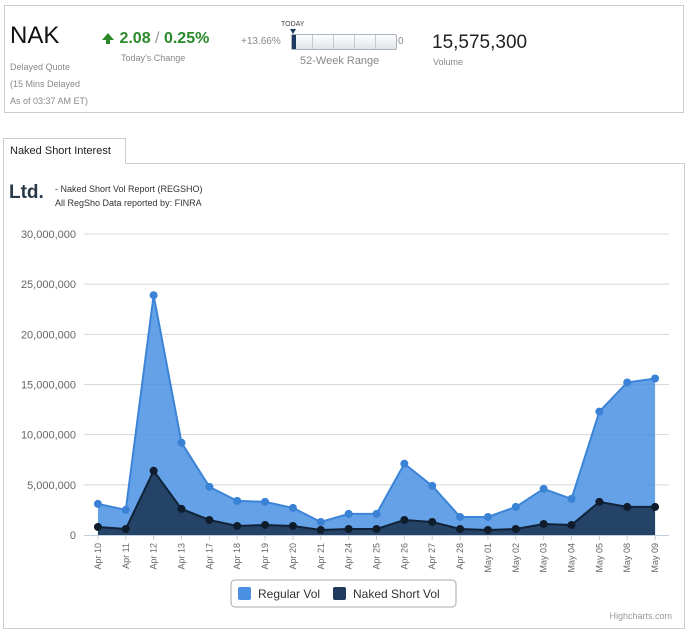 Image resolution: width=691 pixels, height=636 pixels. What do you see at coordinates (73, 536) in the screenshot?
I see `y-tick-label: 0` at bounding box center [73, 536].